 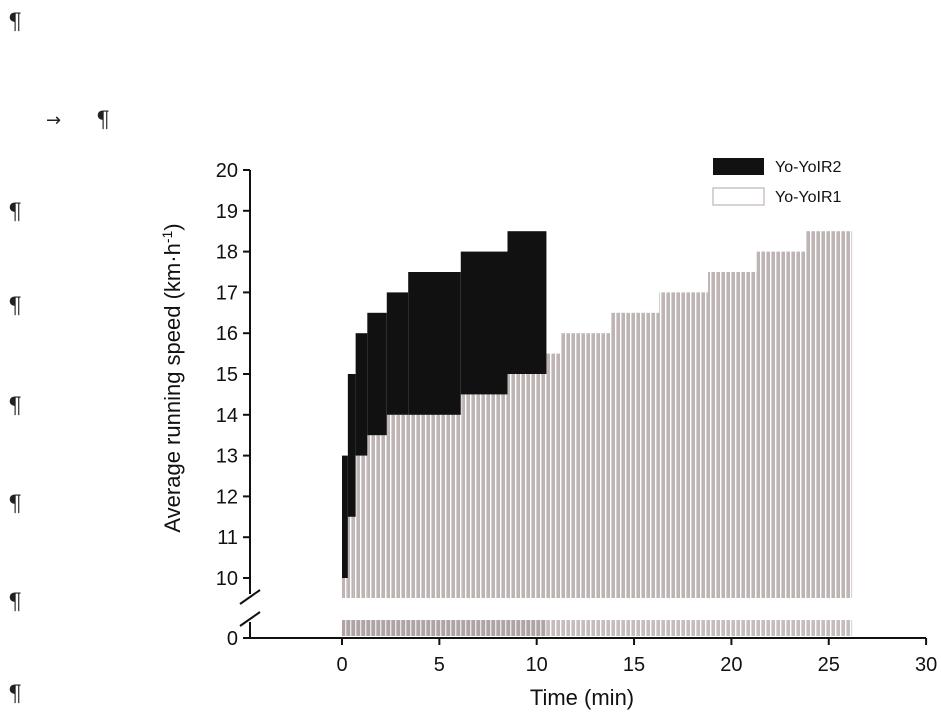 I want to click on x-tick-label: 0, so click(x=341, y=665).